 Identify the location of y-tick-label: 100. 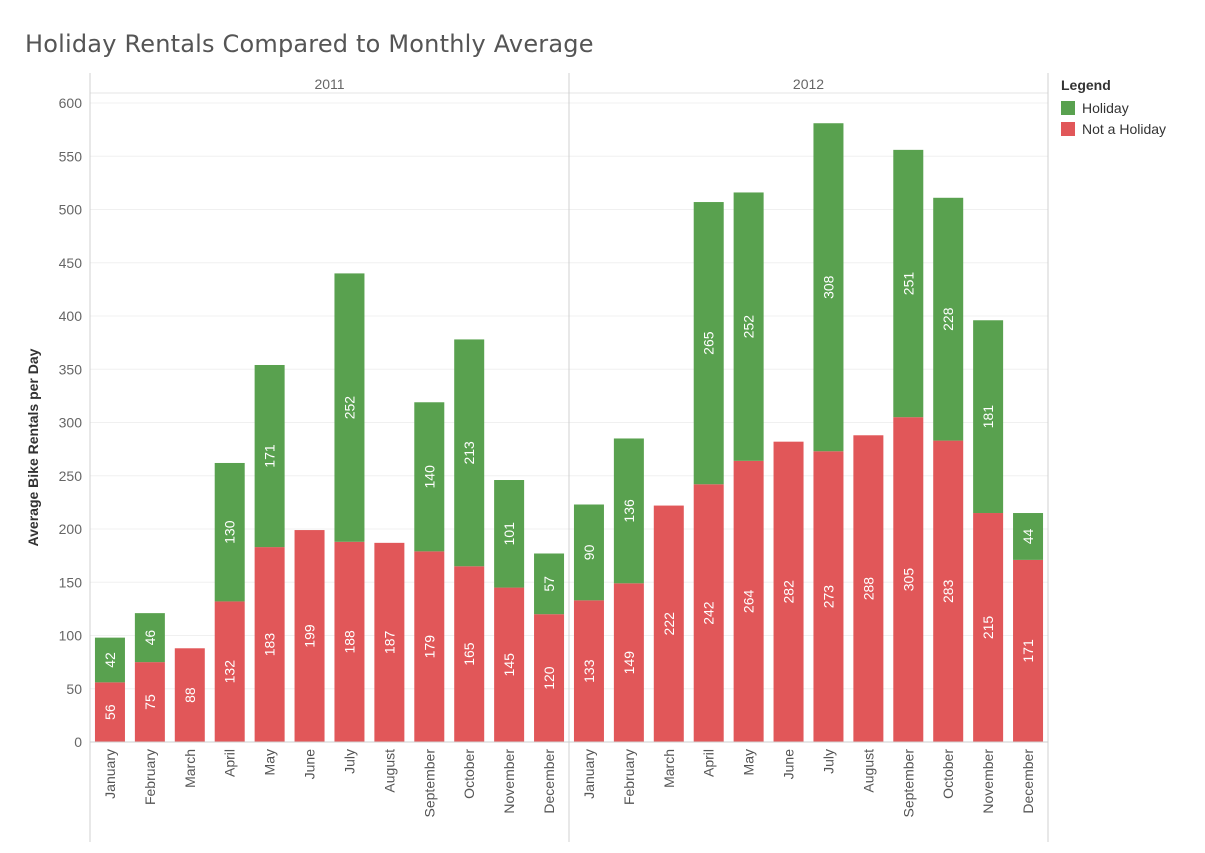
(71, 636).